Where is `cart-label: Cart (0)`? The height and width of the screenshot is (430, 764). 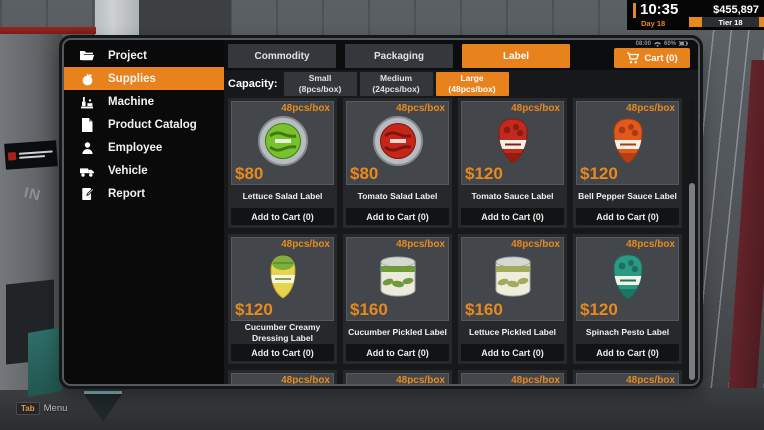 cart-label: Cart (0) is located at coordinates (661, 58).